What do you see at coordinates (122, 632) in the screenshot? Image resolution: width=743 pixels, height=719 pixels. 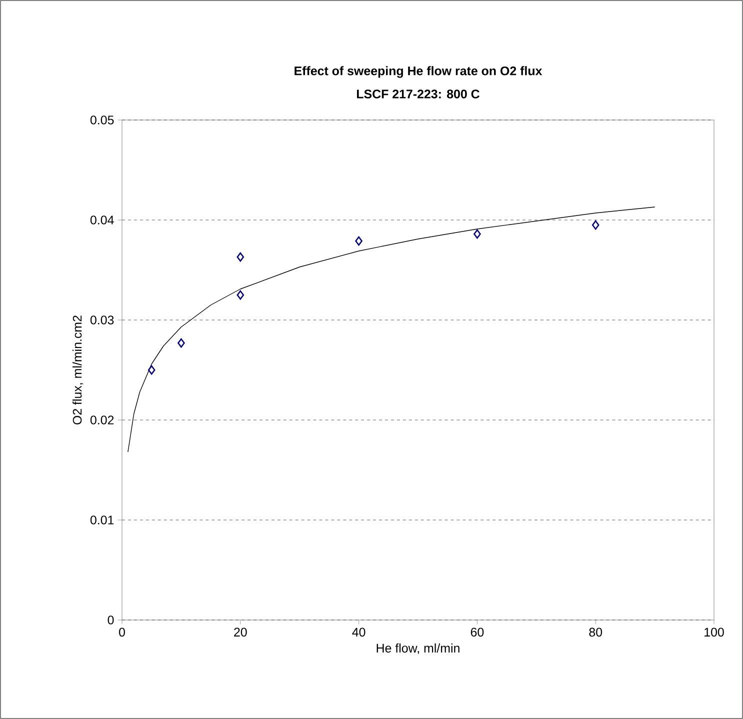 I see `x-tick-label: 0` at bounding box center [122, 632].